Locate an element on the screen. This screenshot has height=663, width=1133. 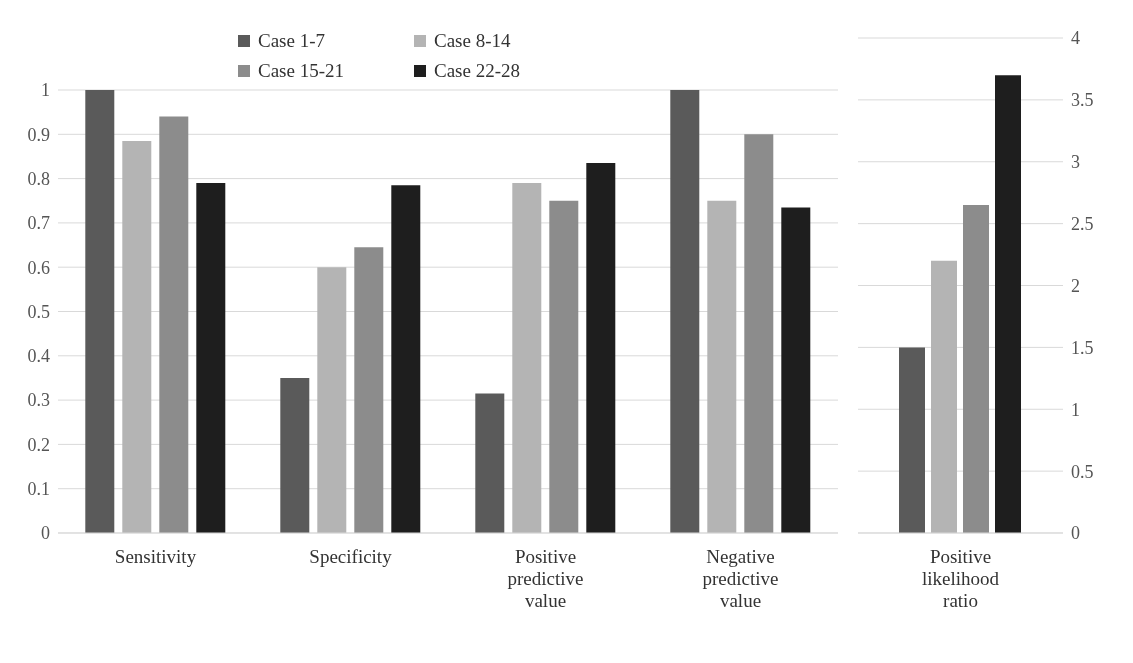
legend-label: Case 15-21 is located at coordinates (301, 71).